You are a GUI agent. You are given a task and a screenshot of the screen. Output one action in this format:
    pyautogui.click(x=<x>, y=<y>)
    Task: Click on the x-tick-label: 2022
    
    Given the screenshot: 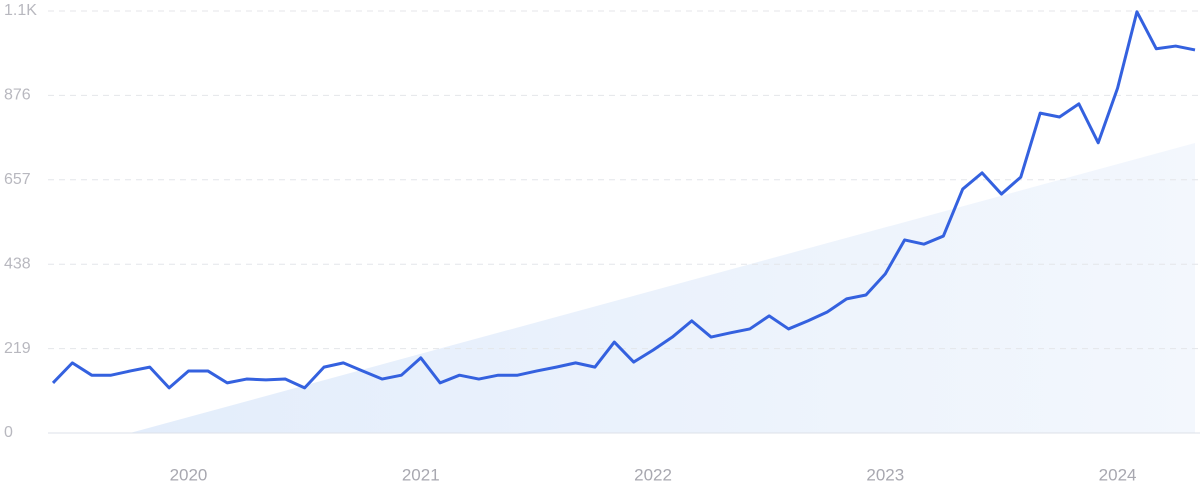 What is the action you would take?
    pyautogui.click(x=653, y=474)
    